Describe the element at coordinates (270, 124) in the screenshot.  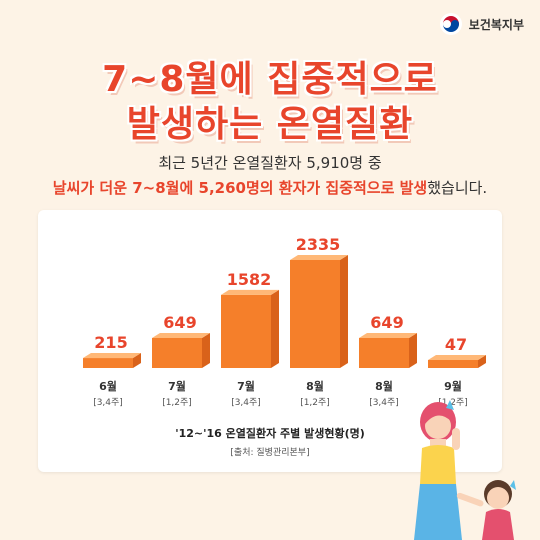
I see `page-title-line2: 발생하는 온열질환` at that location.